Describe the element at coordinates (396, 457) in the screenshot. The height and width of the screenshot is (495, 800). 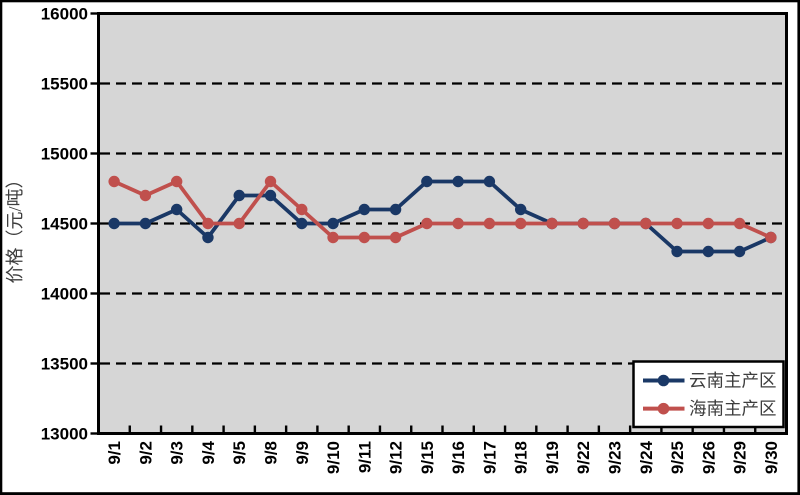
I see `x-tick-label-9-12: 9/12` at that location.